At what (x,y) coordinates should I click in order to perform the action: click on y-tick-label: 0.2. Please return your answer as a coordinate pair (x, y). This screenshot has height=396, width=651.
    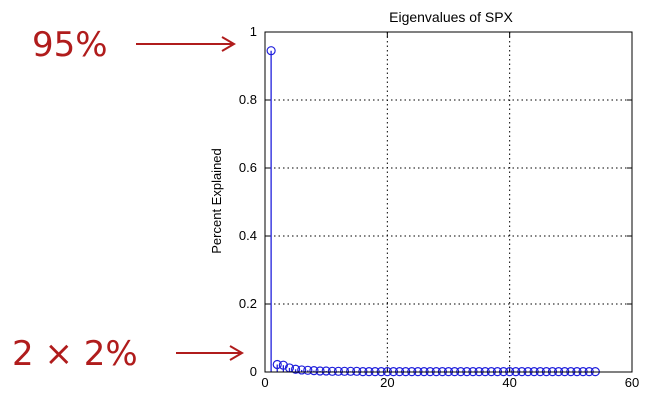
    Looking at the image, I should click on (248, 303).